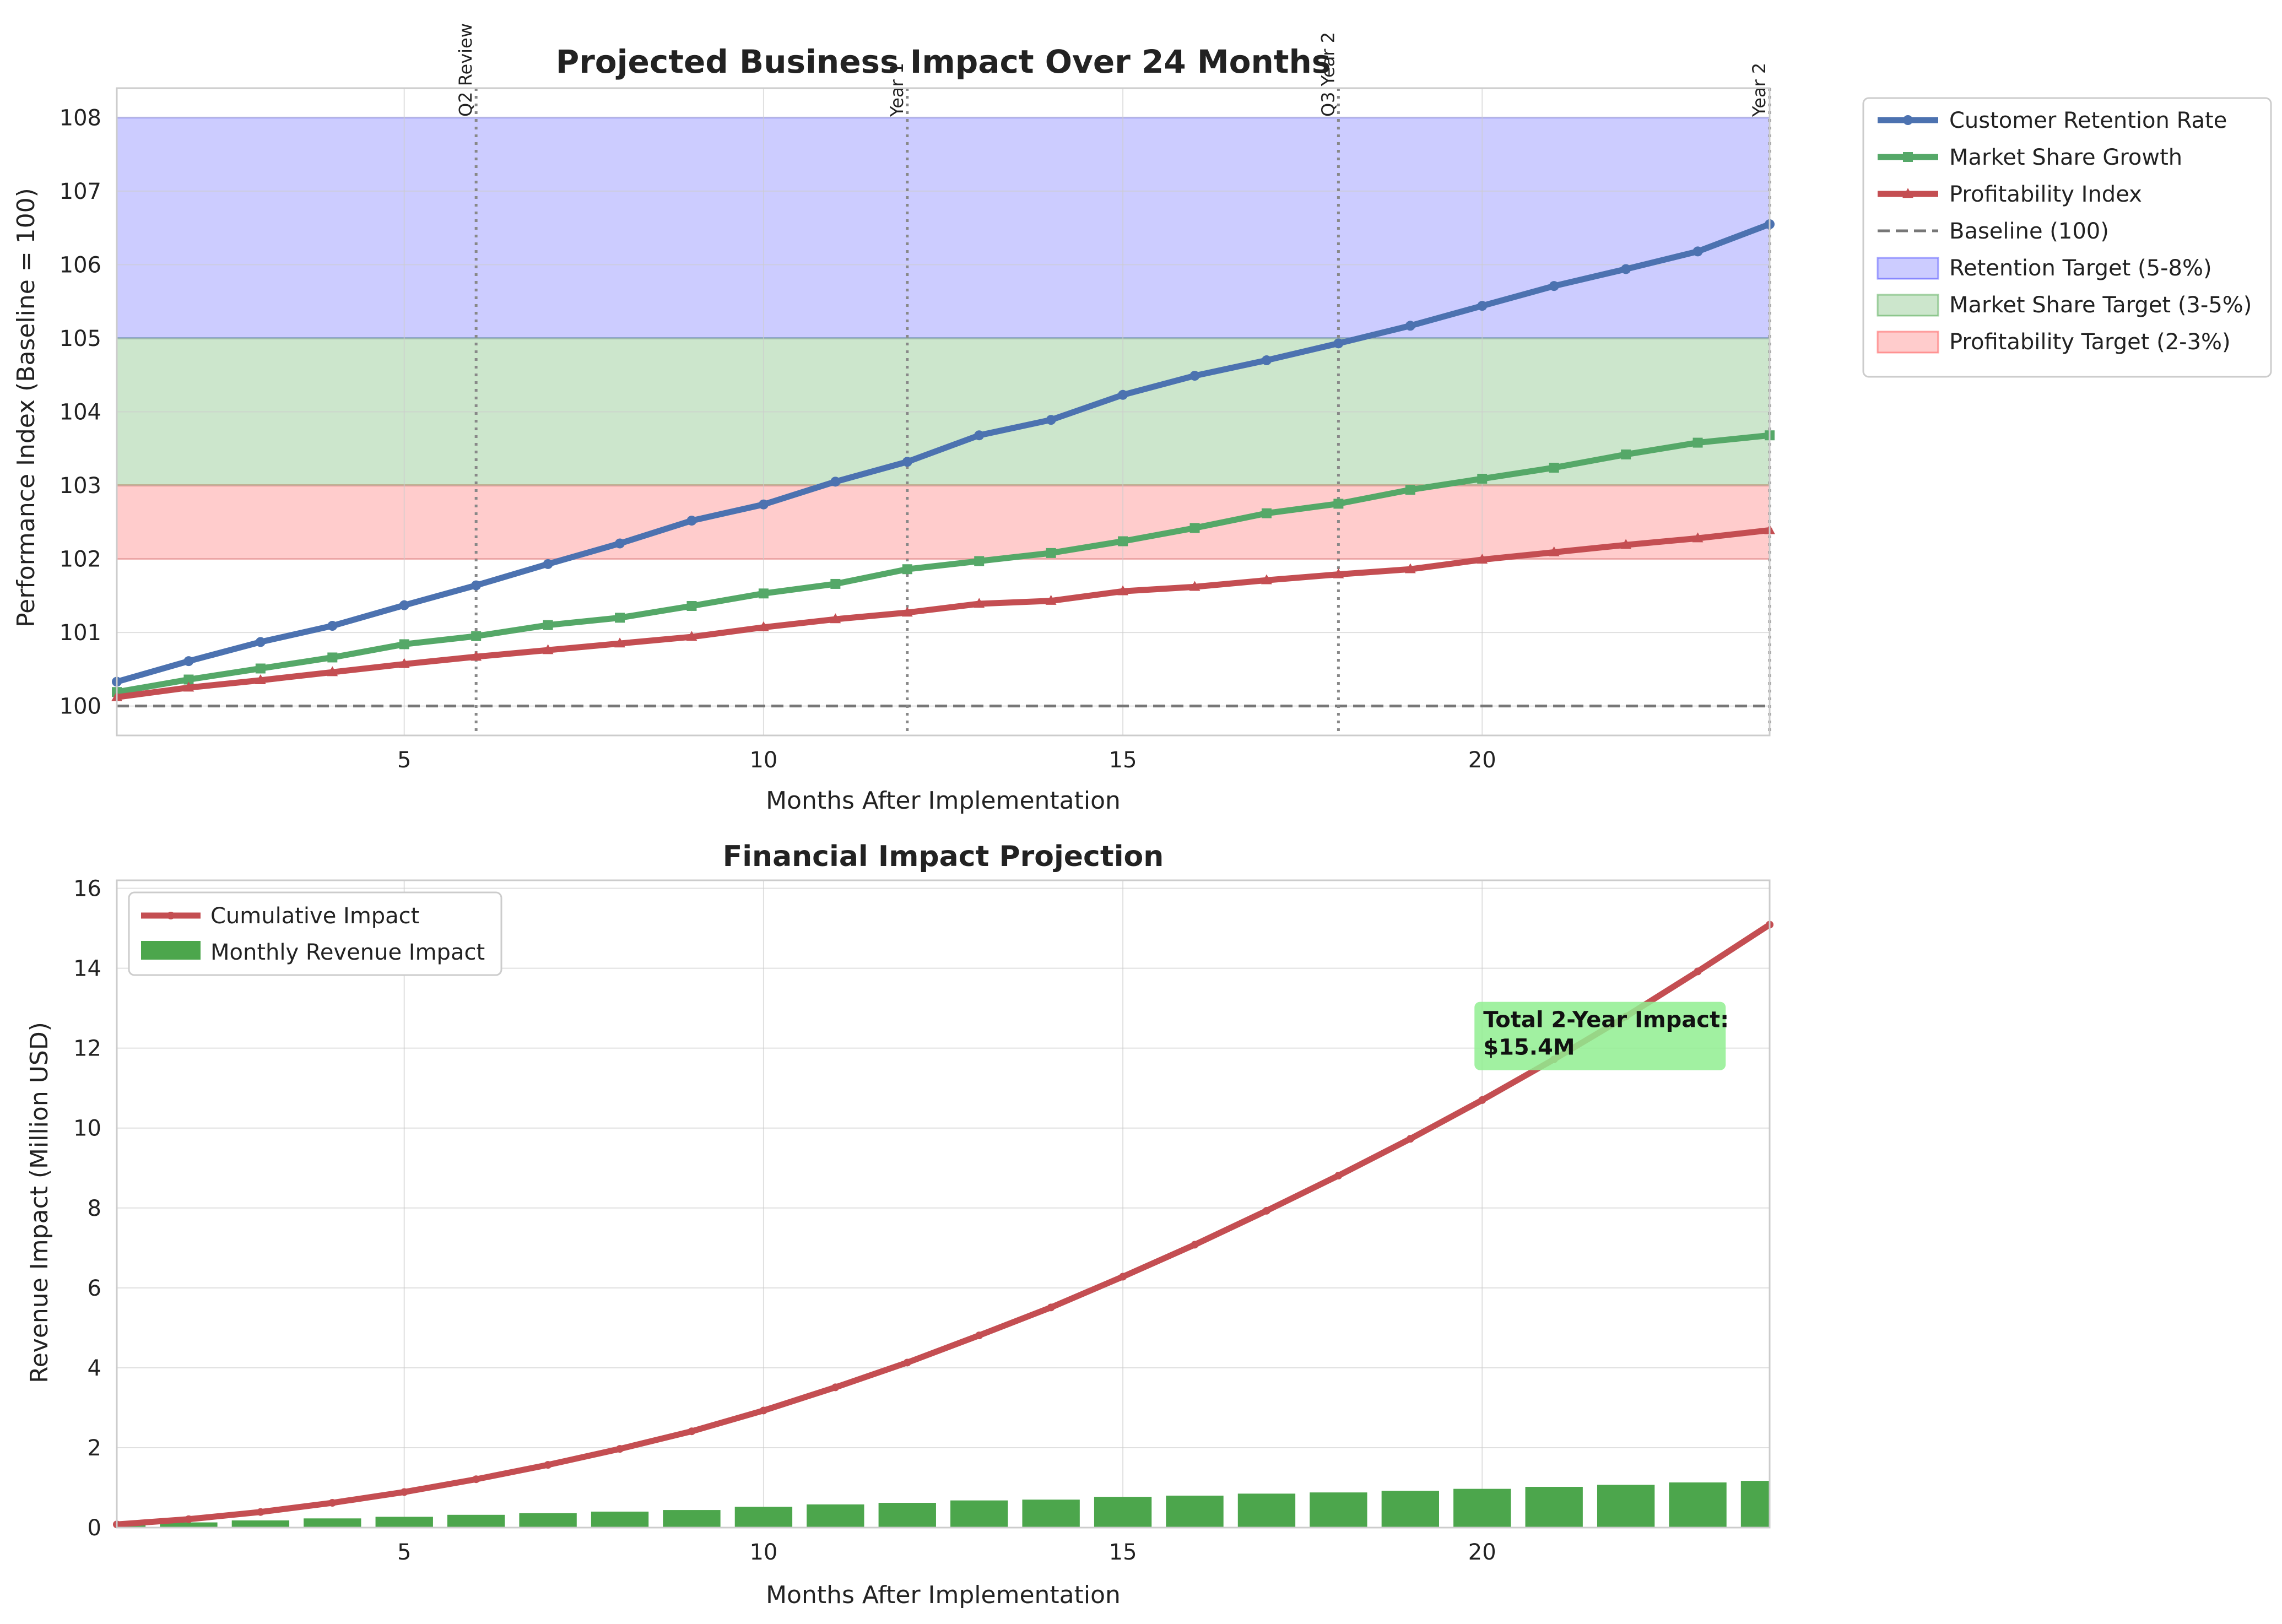 This screenshot has height=1624, width=2282. What do you see at coordinates (94, 1289) in the screenshot?
I see `y-tick-label: 6` at bounding box center [94, 1289].